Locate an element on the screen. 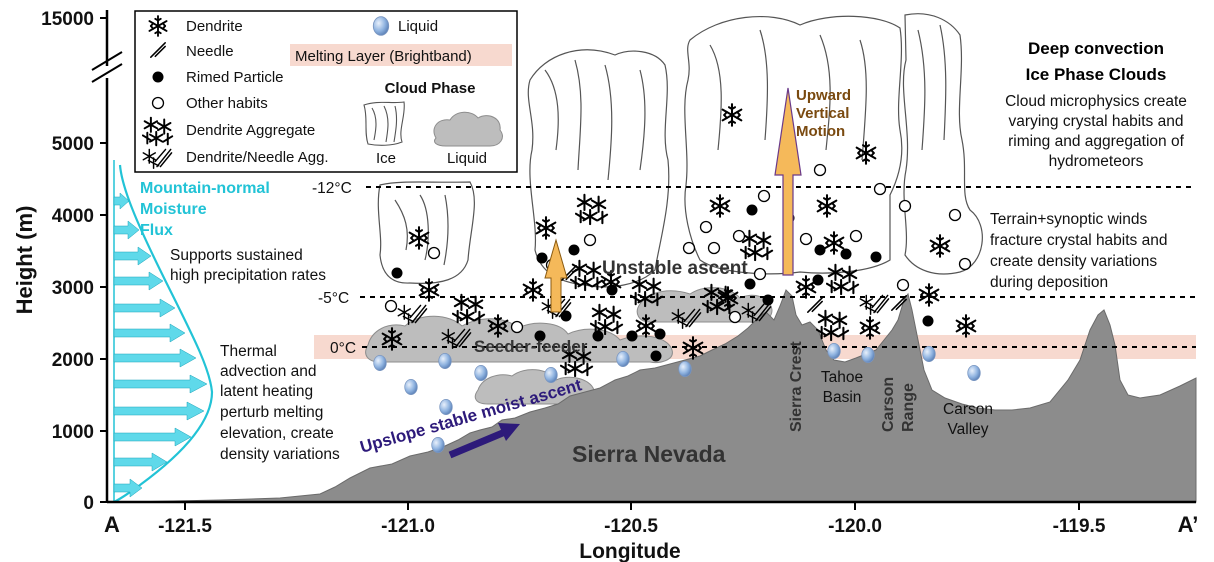  legend-aggregate-label: Dendrite Aggregate is located at coordinates (250, 130).